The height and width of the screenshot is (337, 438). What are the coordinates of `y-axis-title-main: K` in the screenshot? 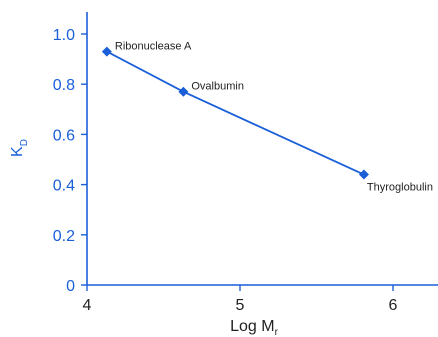 It's located at (17, 151).